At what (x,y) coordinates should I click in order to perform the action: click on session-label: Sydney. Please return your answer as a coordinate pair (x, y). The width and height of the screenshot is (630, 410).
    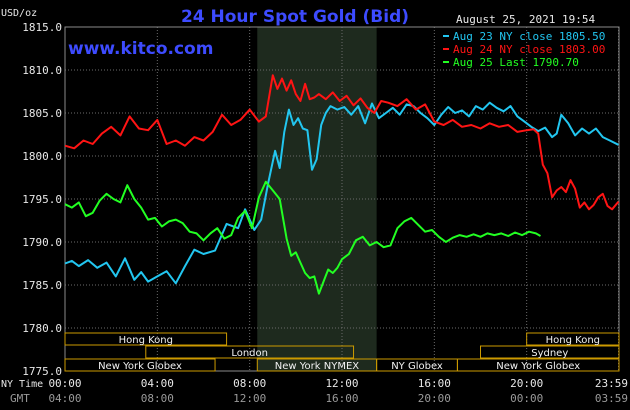
    Looking at the image, I should click on (549, 353).